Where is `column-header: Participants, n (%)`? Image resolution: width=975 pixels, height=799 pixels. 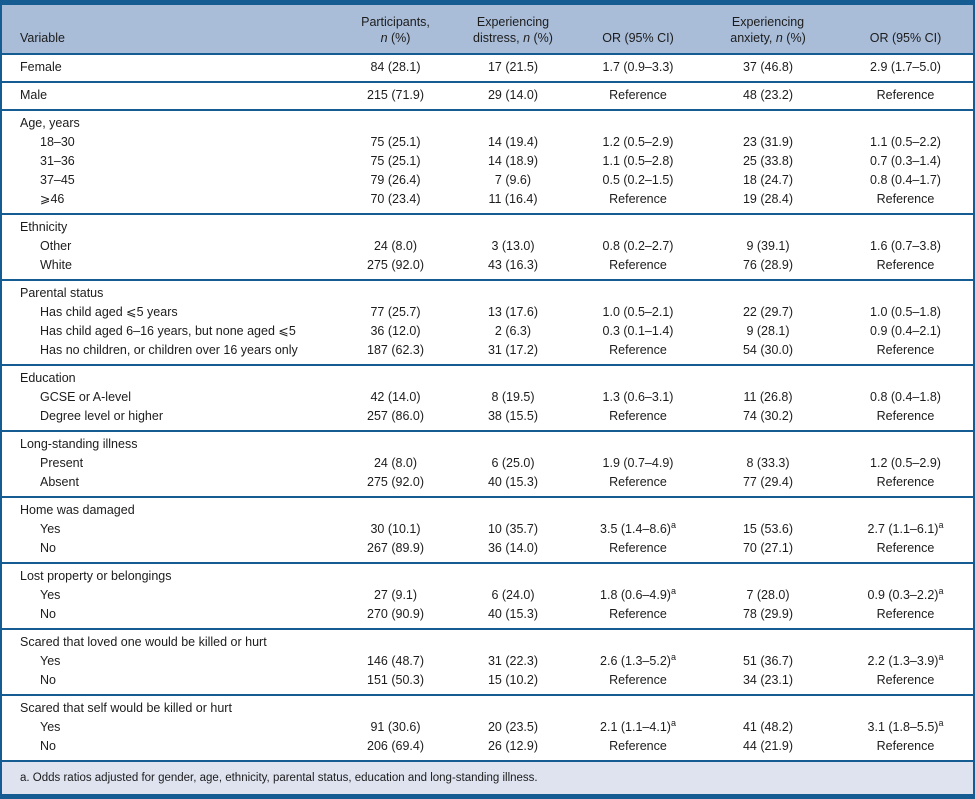 column-header: Participants, n (%) is located at coordinates (395, 30).